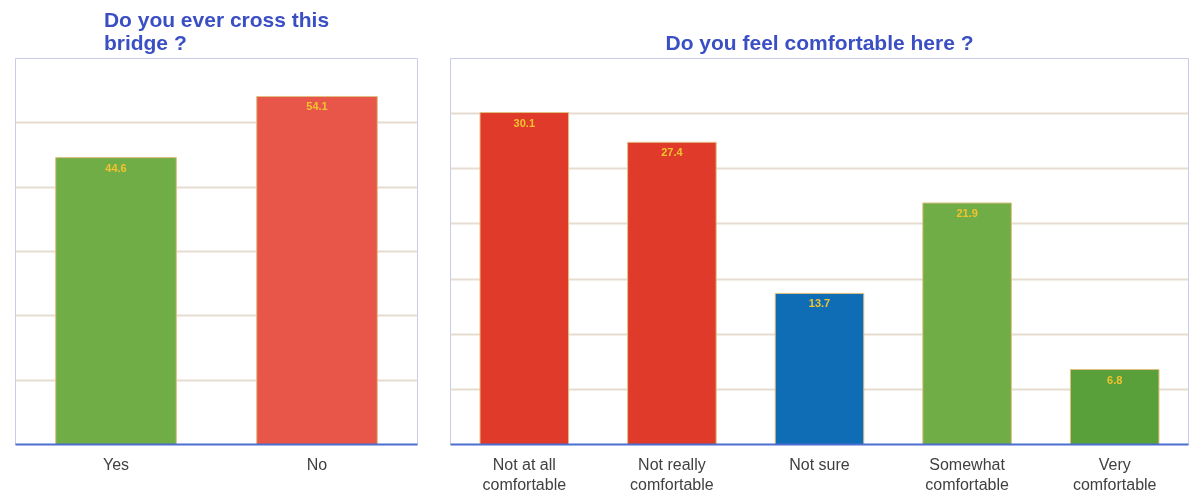 This screenshot has height=497, width=1203. I want to click on data-label: 54.1, so click(317, 106).